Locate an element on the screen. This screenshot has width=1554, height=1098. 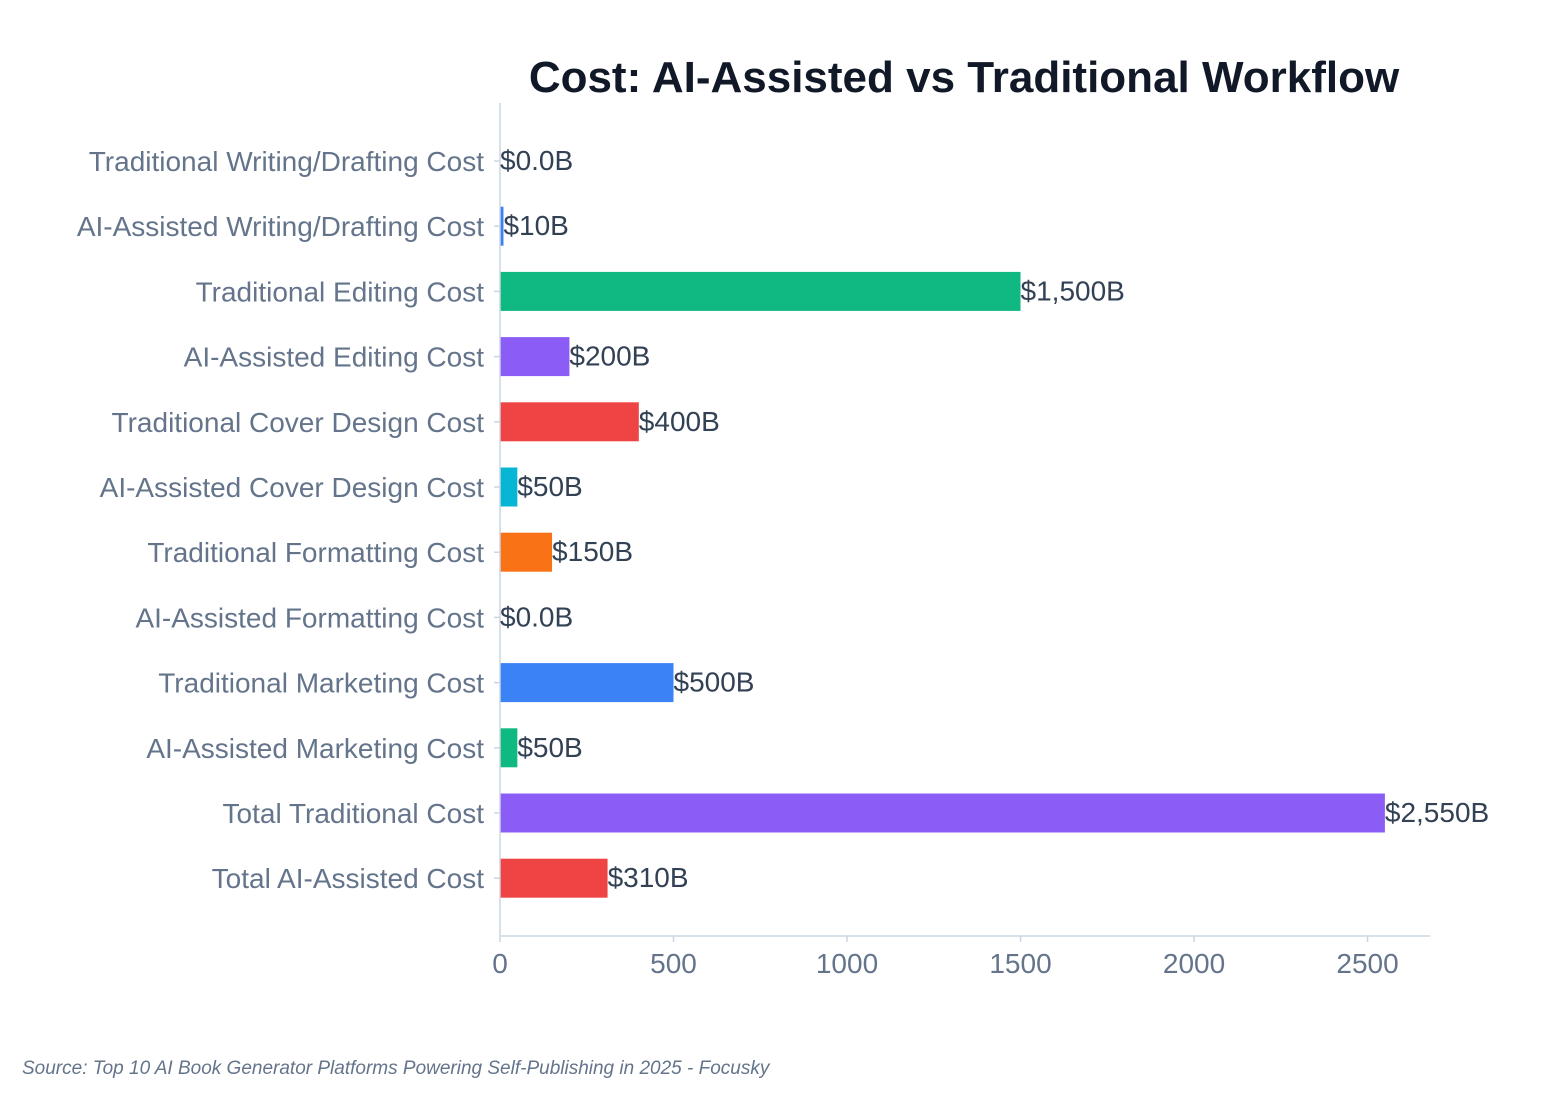
x-tick-label: 2000 is located at coordinates (1194, 963).